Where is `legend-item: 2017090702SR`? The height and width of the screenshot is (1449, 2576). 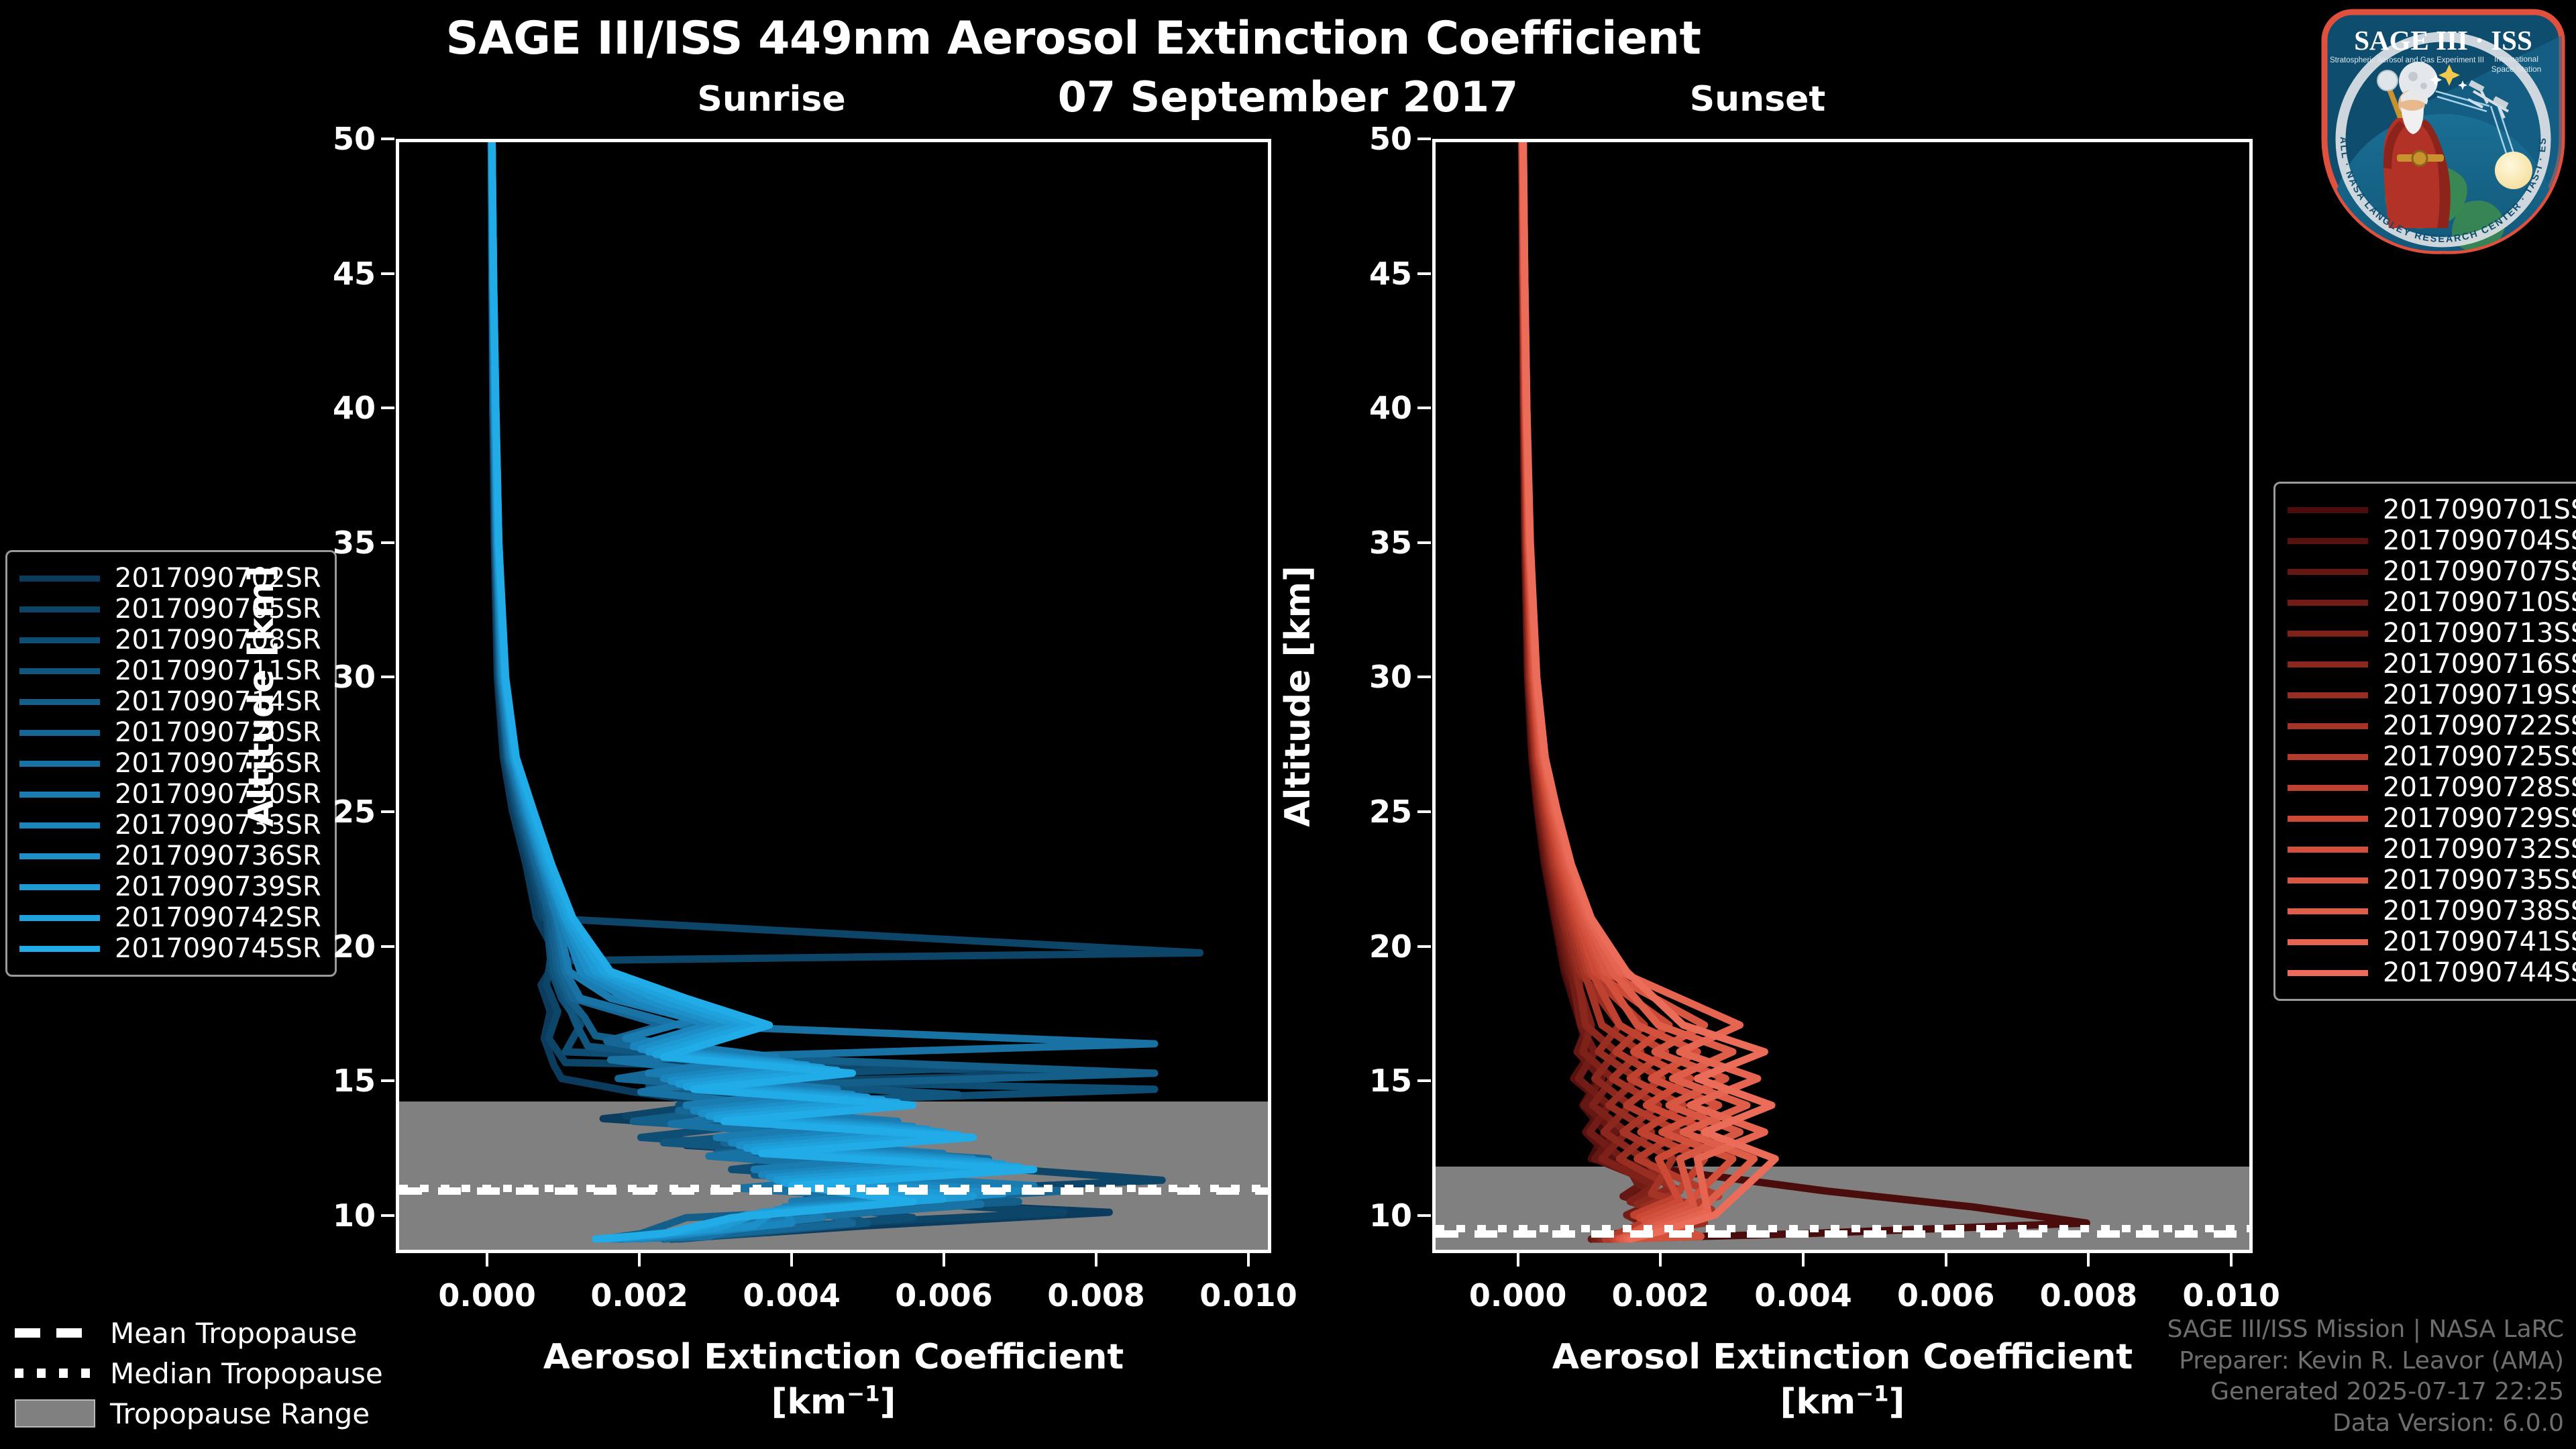 legend-item: 2017090702SR is located at coordinates (170, 578).